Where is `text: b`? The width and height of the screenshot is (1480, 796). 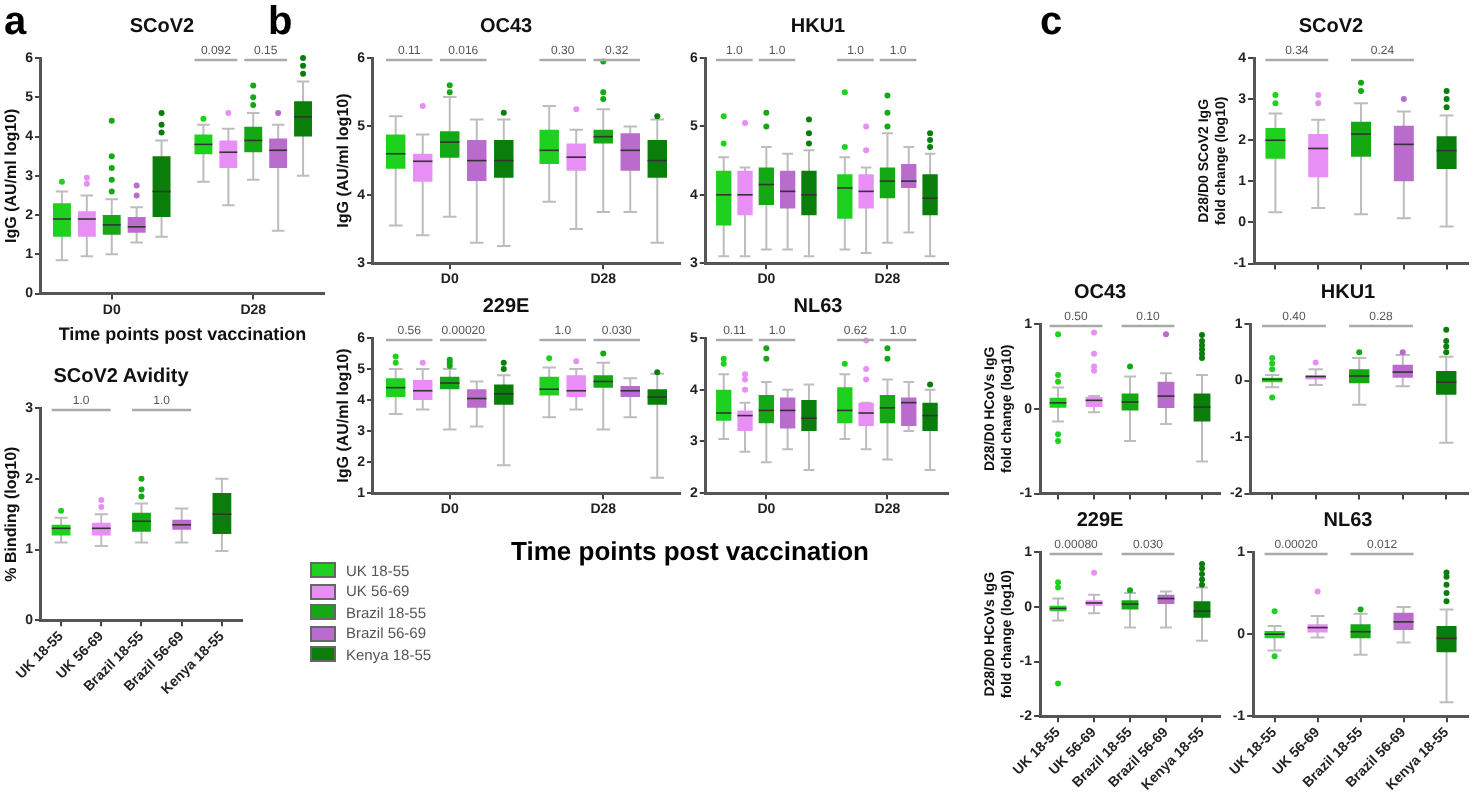 text: b is located at coordinates (280, 22).